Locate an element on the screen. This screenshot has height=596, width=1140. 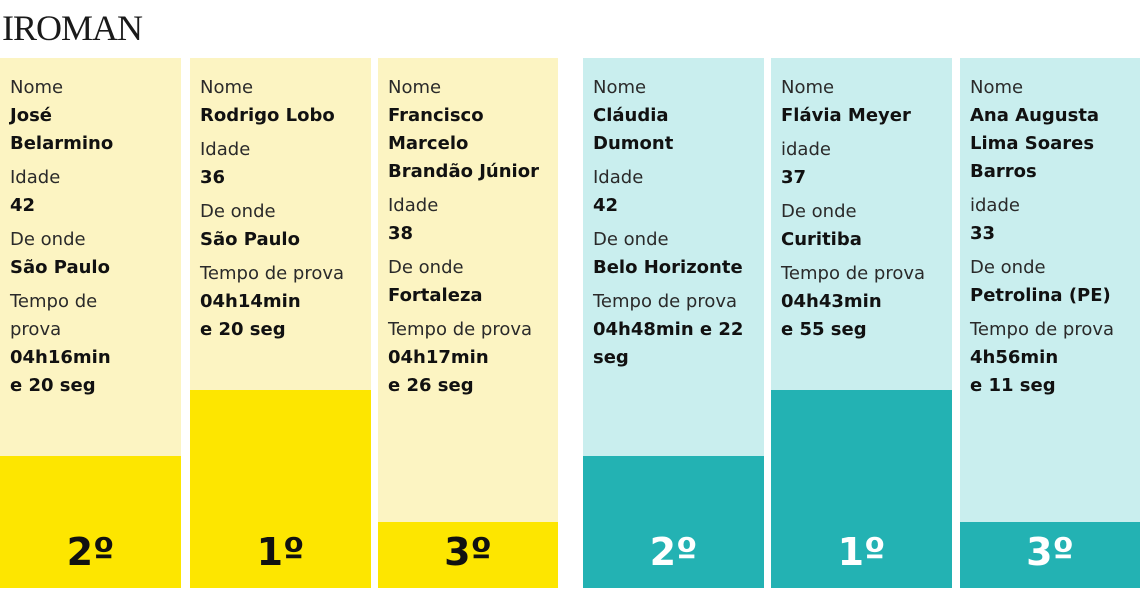
time-value: 04h16min e 20 seg is located at coordinates (60, 371).